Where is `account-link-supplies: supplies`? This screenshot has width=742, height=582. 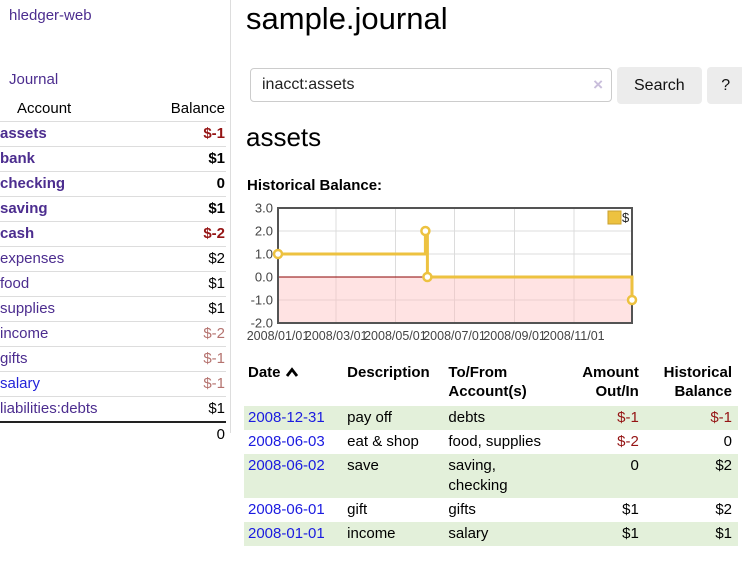 account-link-supplies: supplies is located at coordinates (28, 308).